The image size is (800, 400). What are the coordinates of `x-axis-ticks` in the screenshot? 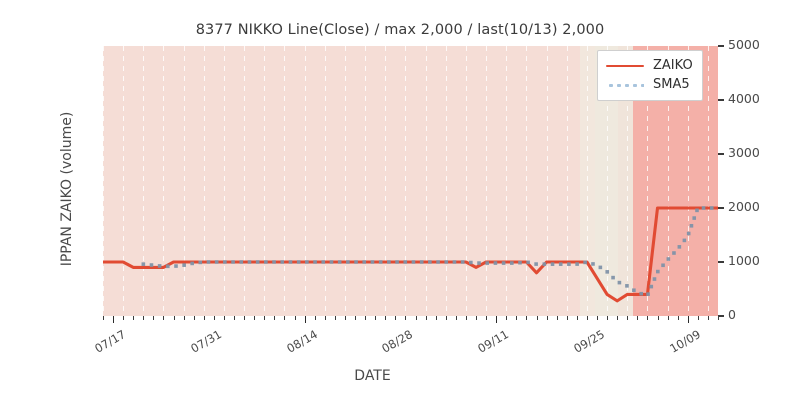 It's located at (411, 319).